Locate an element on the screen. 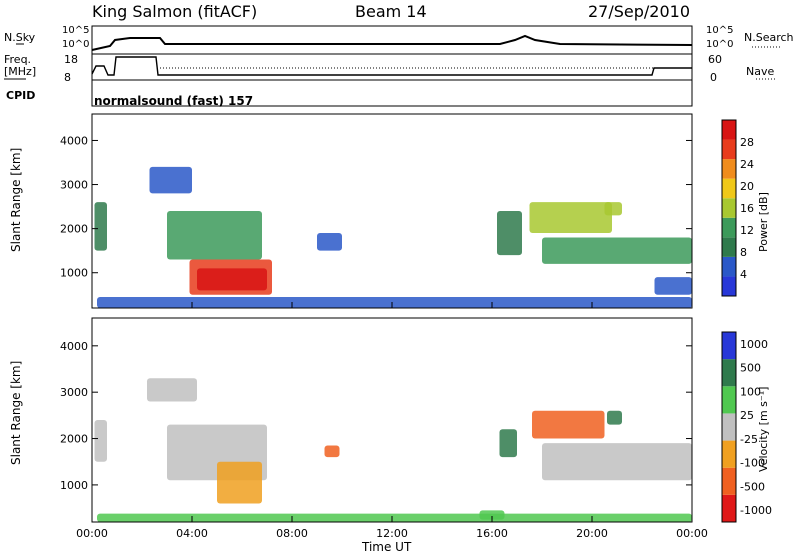 This screenshot has width=800, height=554. time-xtick-label-6: 00:00 is located at coordinates (692, 533).